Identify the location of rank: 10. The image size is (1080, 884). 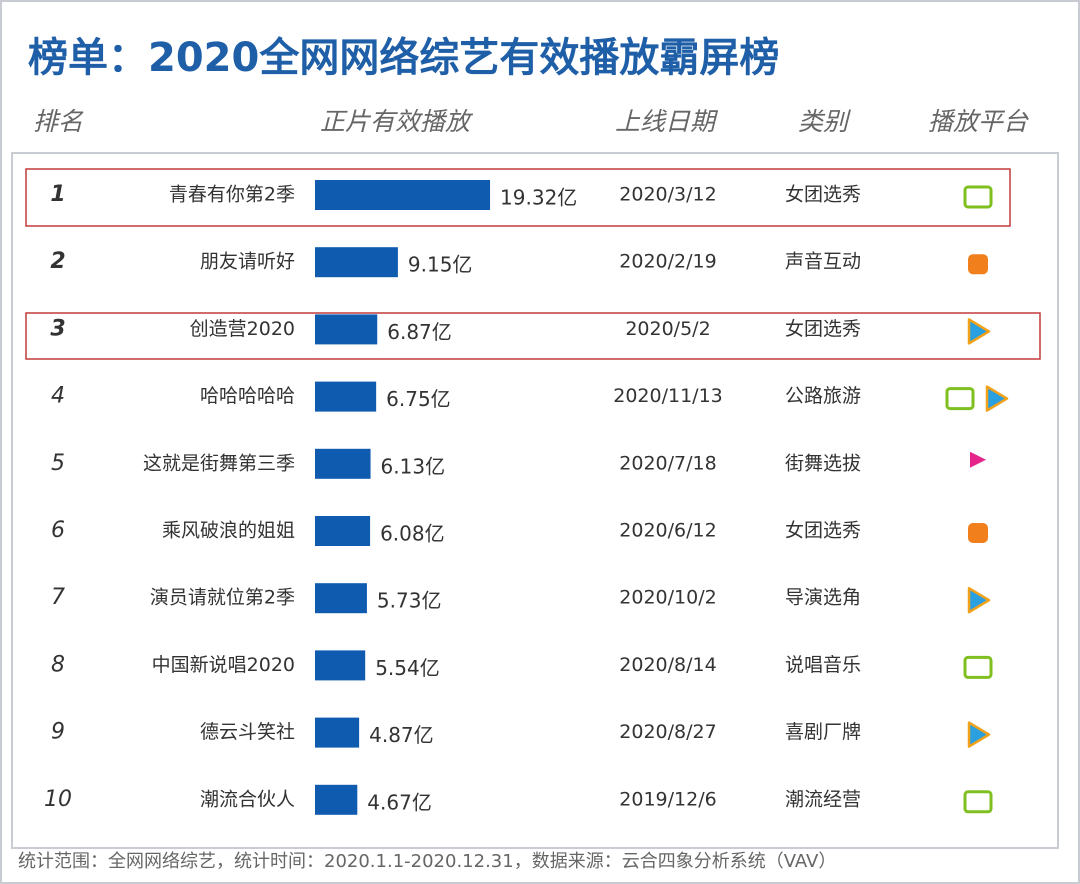
(58, 799).